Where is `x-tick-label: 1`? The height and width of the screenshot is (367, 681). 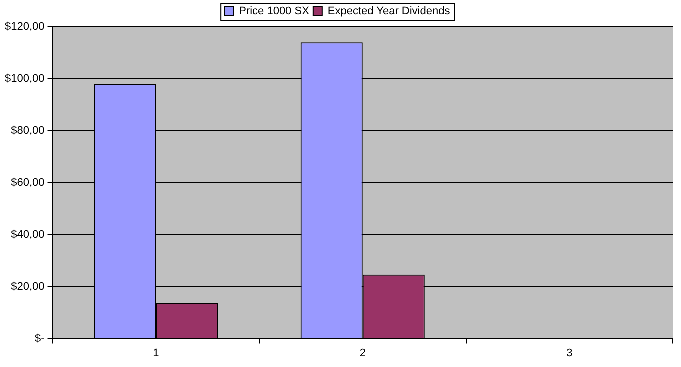 x-tick-label: 1 is located at coordinates (156, 353).